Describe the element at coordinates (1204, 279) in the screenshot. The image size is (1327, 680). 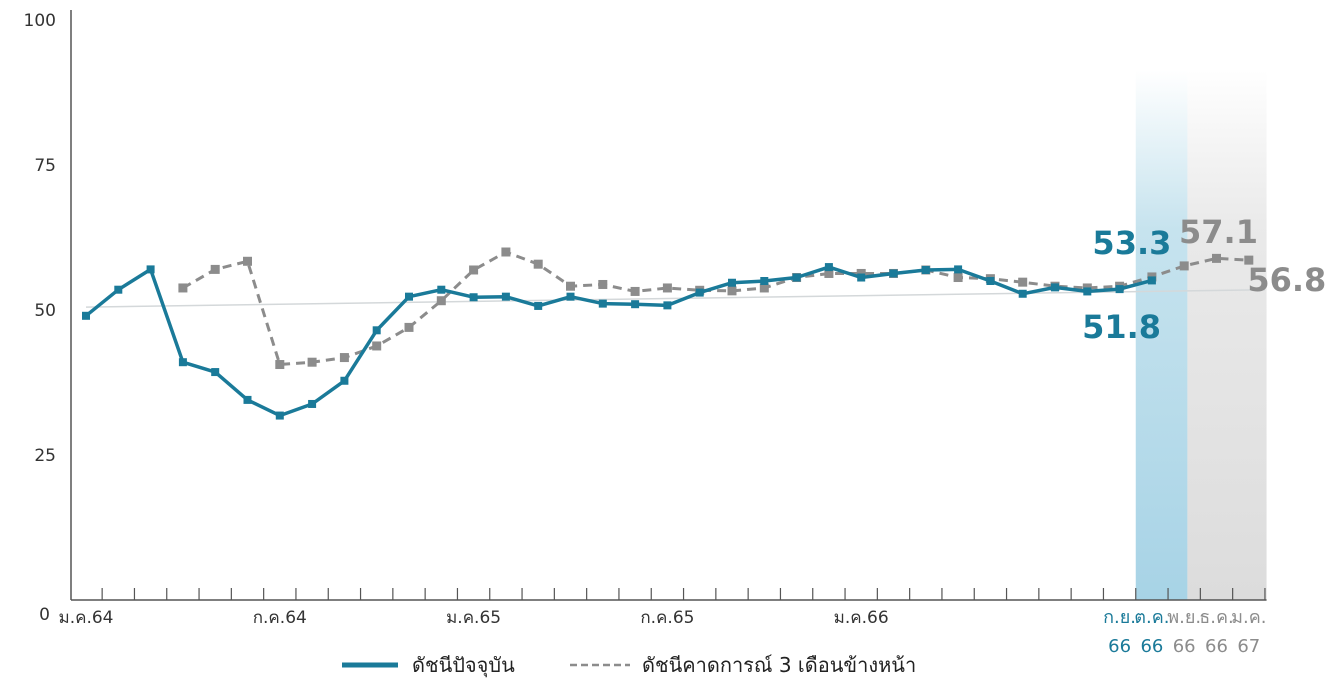
I see `annotation-layer: 53.3 51.8 57.1 56.8` at that location.